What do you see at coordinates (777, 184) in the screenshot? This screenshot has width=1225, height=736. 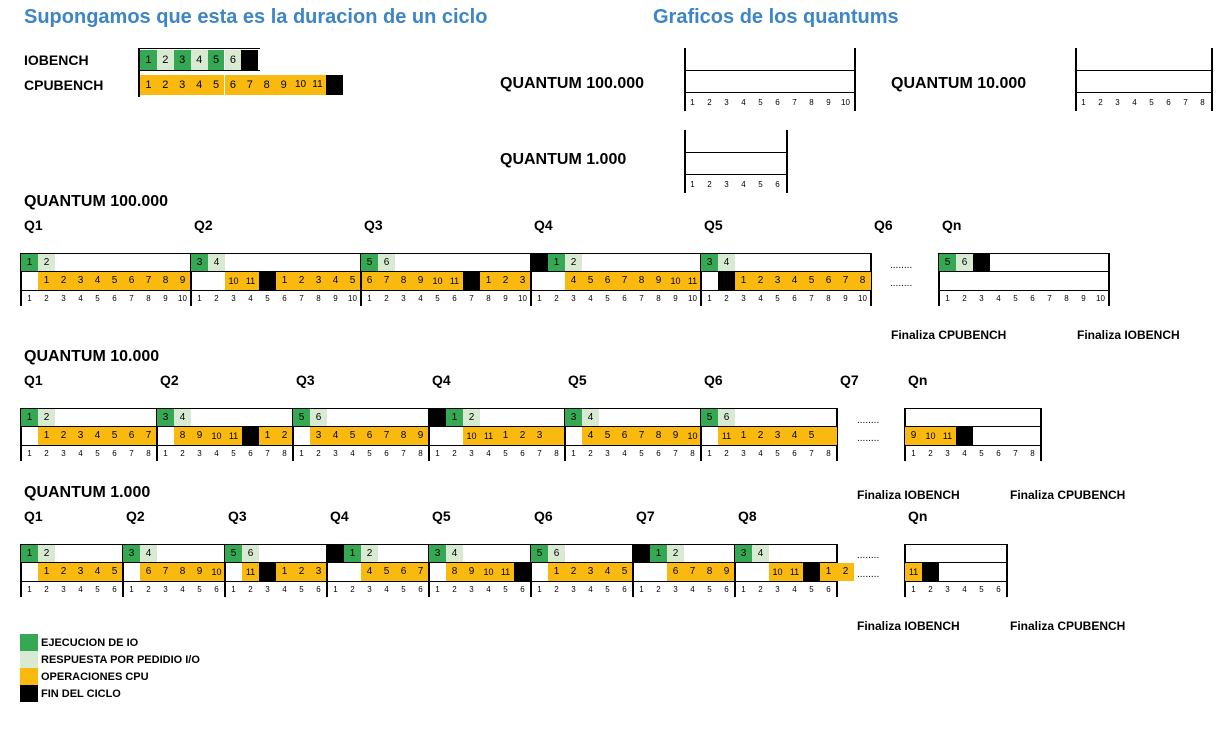 I see `empty-graph-1000-tick-label: 6` at bounding box center [777, 184].